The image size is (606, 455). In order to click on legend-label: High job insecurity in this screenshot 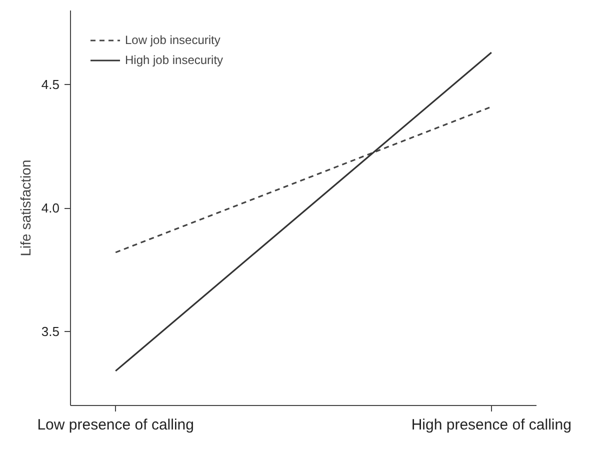, I will do `click(174, 60)`.